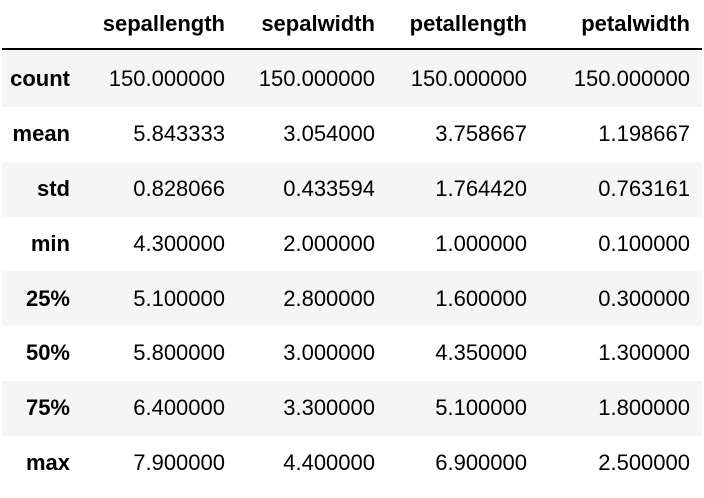 The height and width of the screenshot is (498, 704). What do you see at coordinates (644, 298) in the screenshot?
I see `table-cell: 0.300000` at bounding box center [644, 298].